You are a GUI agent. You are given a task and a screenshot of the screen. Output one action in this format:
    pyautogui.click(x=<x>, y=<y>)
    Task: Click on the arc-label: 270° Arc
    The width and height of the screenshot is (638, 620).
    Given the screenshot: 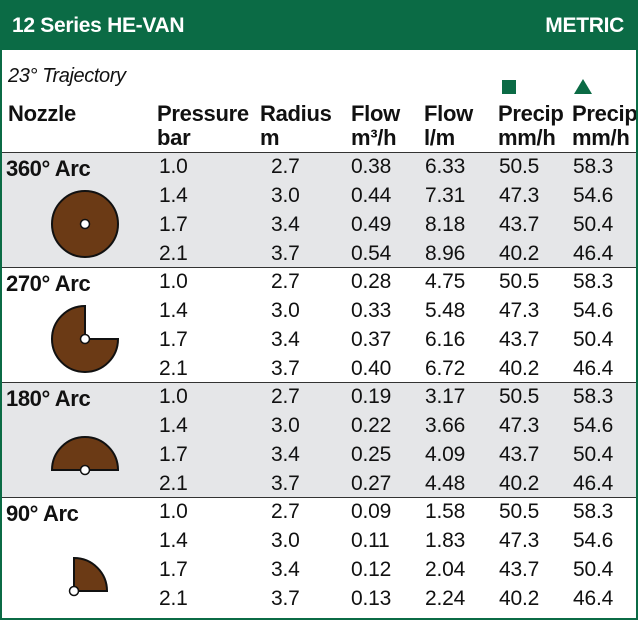 What is the action you would take?
    pyautogui.click(x=48, y=283)
    